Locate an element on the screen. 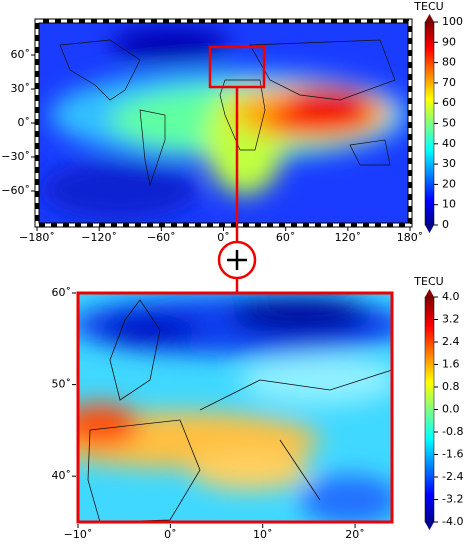  colorbar-tick-label: 4.0 is located at coordinates (451, 296).